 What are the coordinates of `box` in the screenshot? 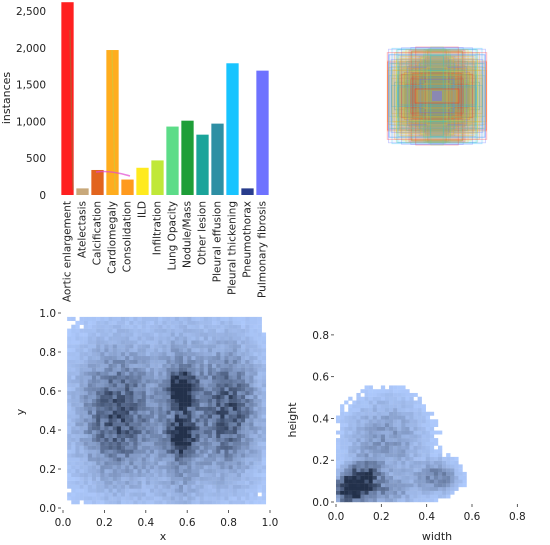 It's located at (437, 96).